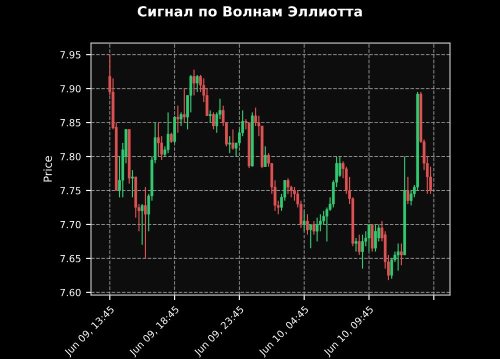  What do you see at coordinates (70, 258) in the screenshot?
I see `y-tick-label: 7.65` at bounding box center [70, 258].